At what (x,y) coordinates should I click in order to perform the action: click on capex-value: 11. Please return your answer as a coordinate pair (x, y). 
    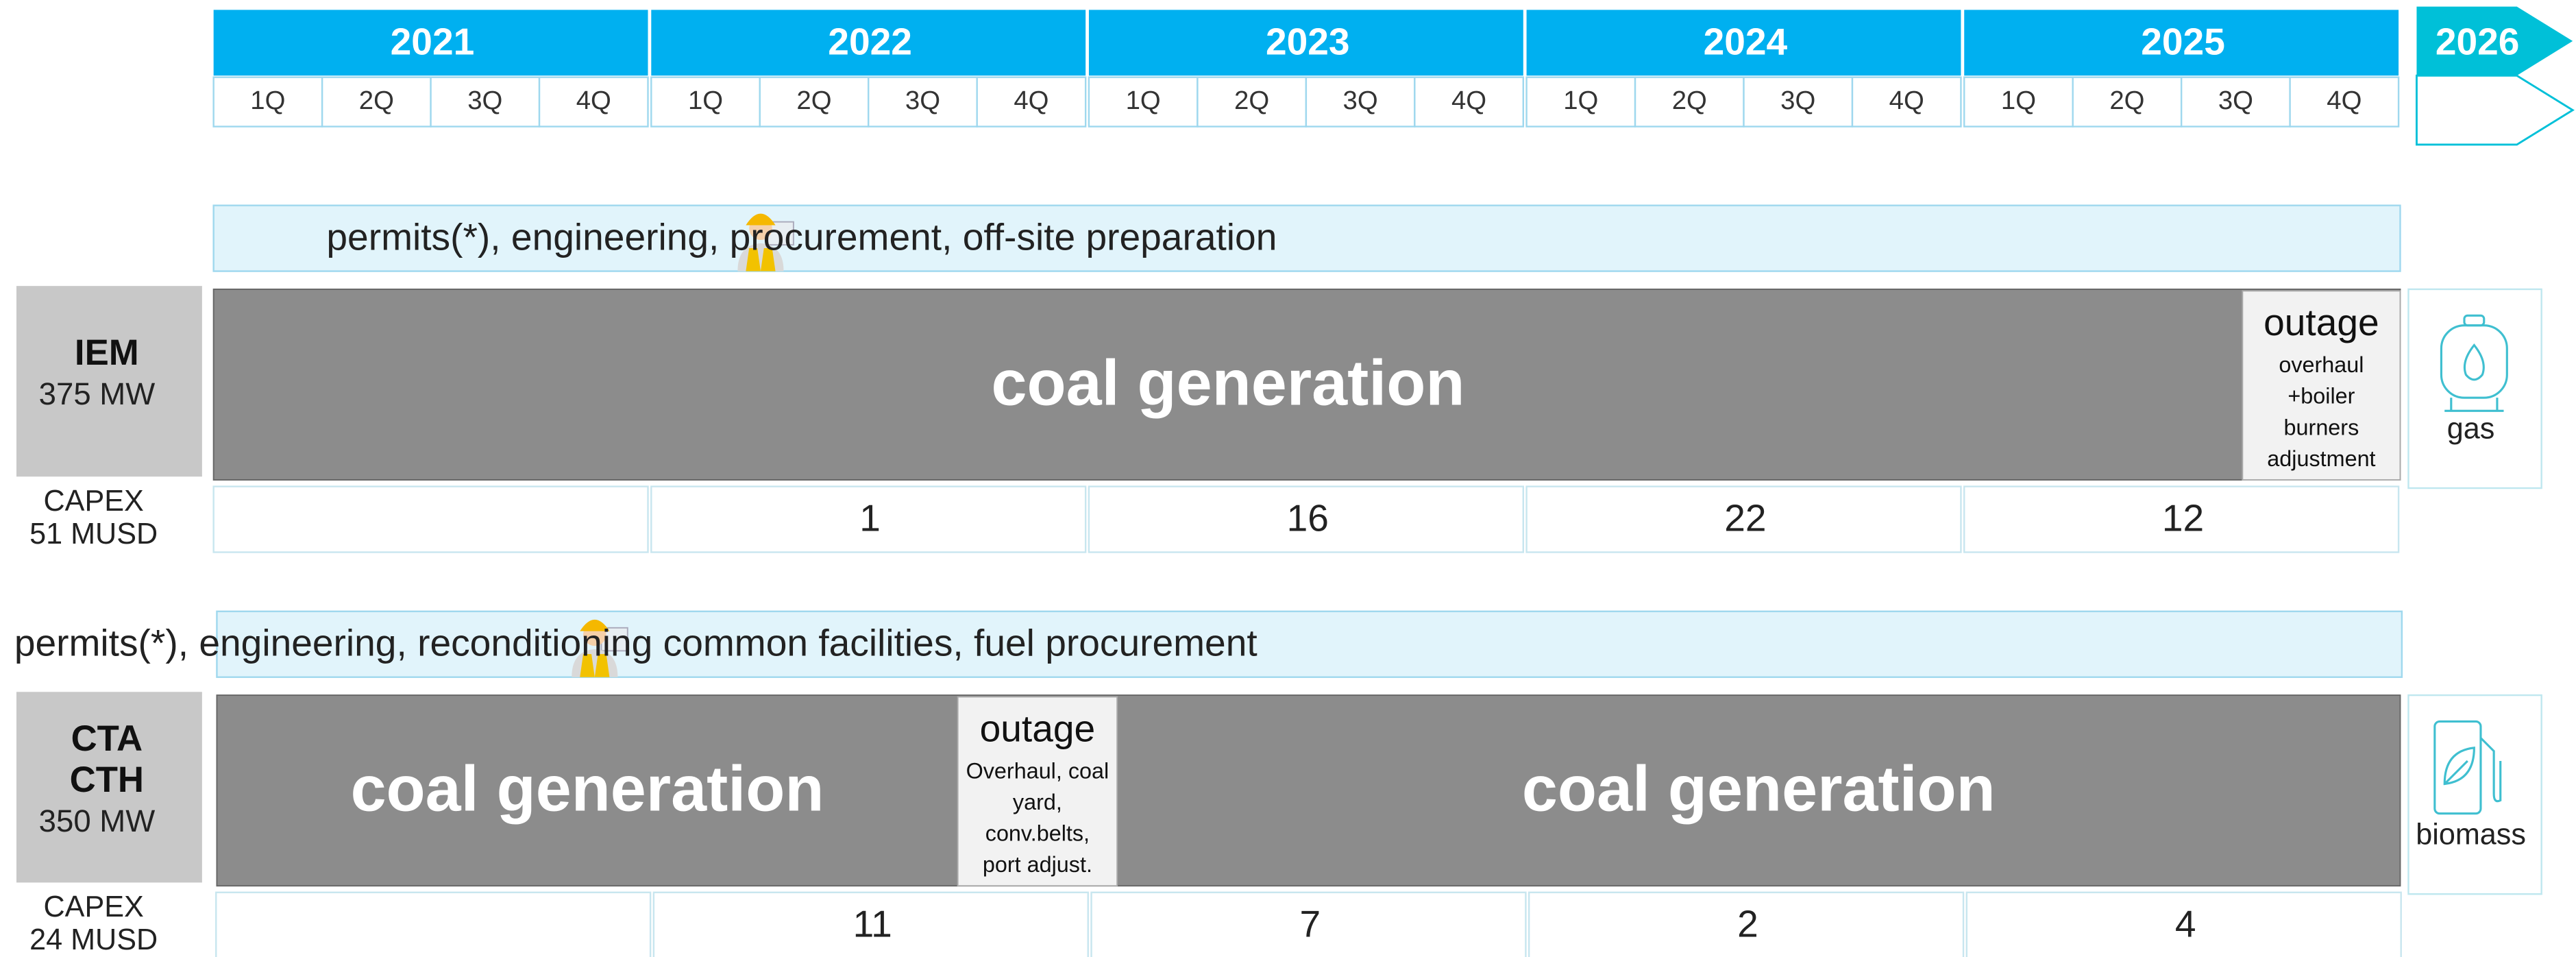
    Looking at the image, I should click on (873, 924).